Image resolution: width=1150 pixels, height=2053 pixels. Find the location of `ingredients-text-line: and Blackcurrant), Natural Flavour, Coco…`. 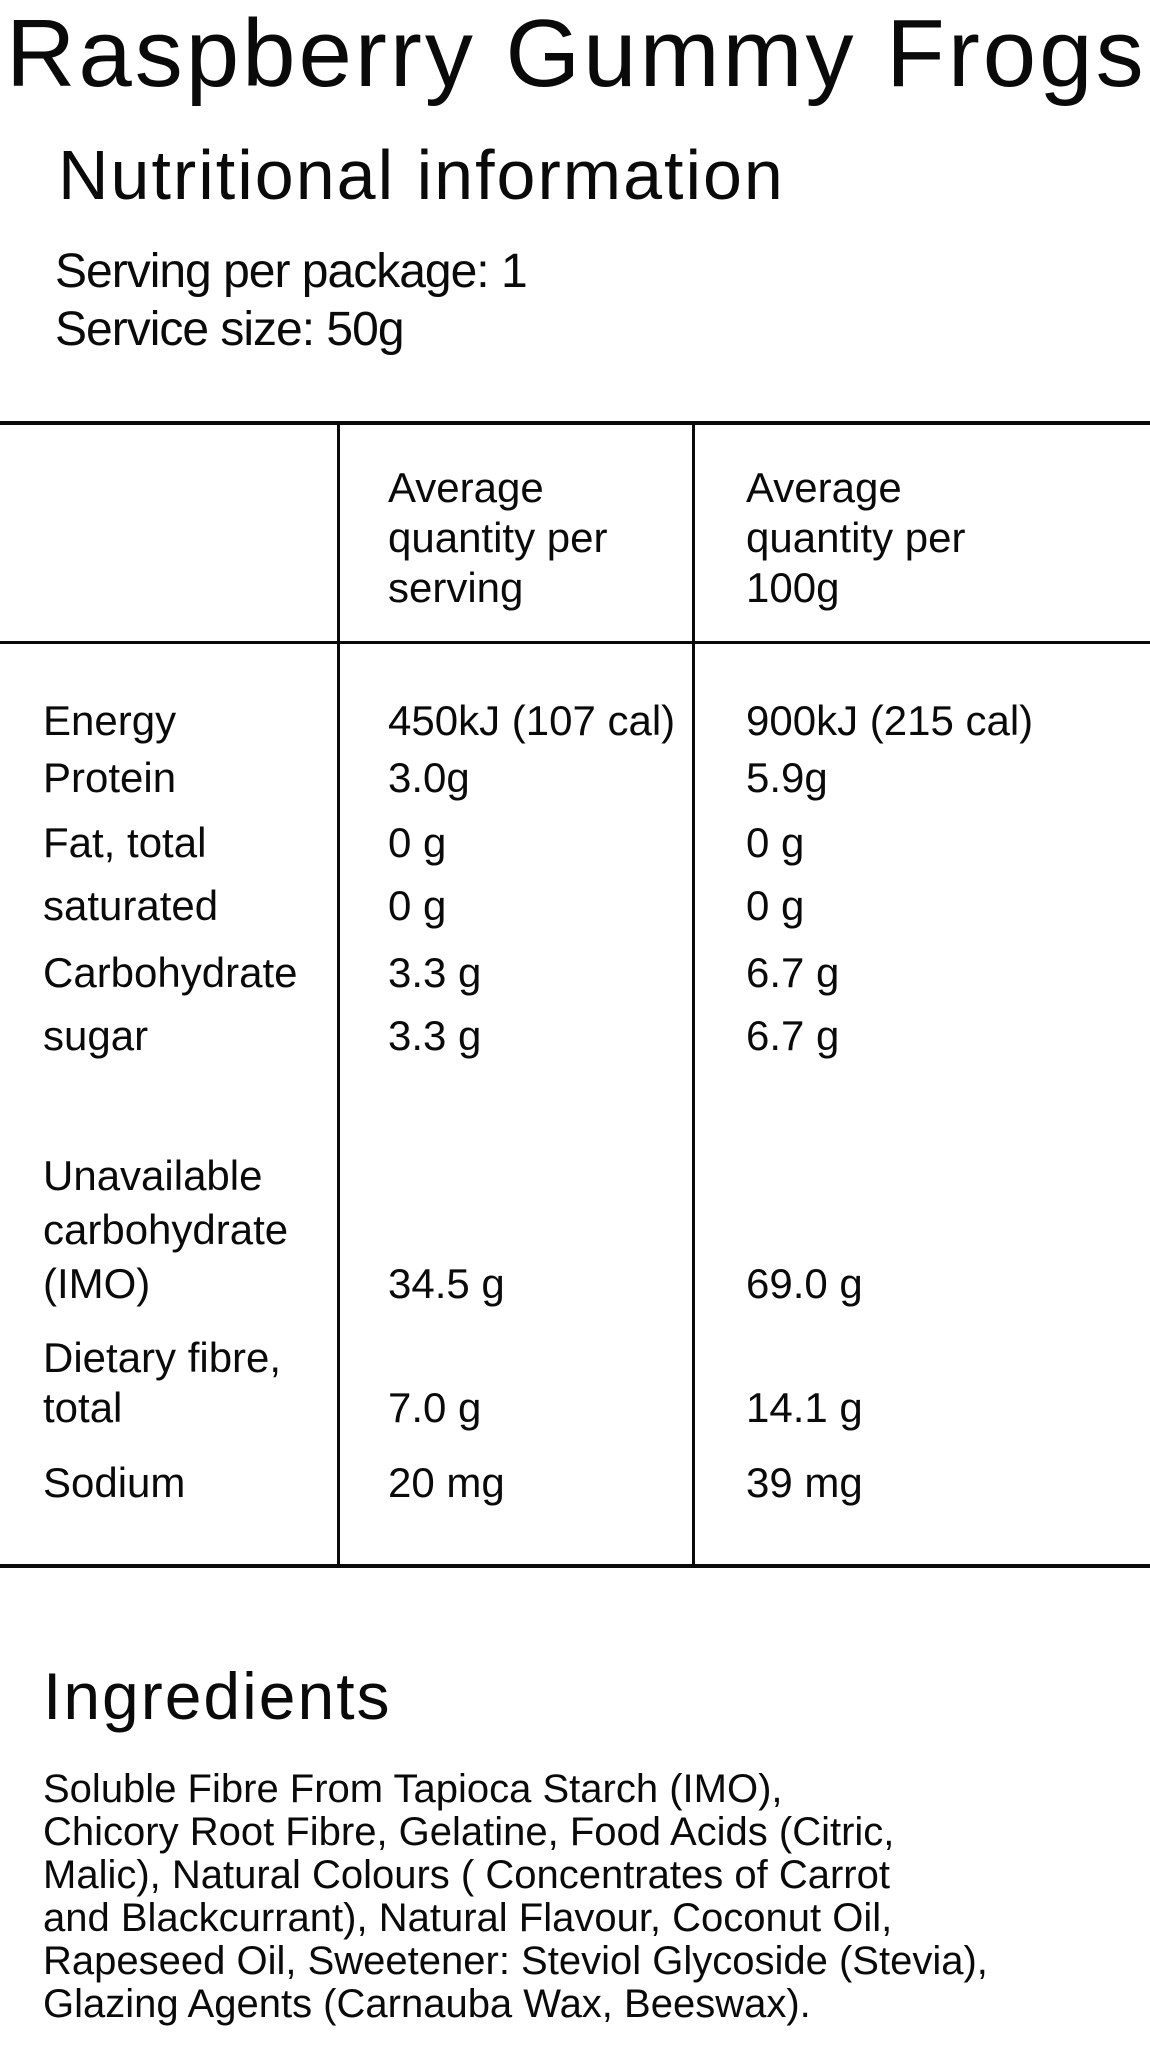

ingredients-text-line: and Blackcurrant), Natural Flavour, Coco… is located at coordinates (468, 1918).